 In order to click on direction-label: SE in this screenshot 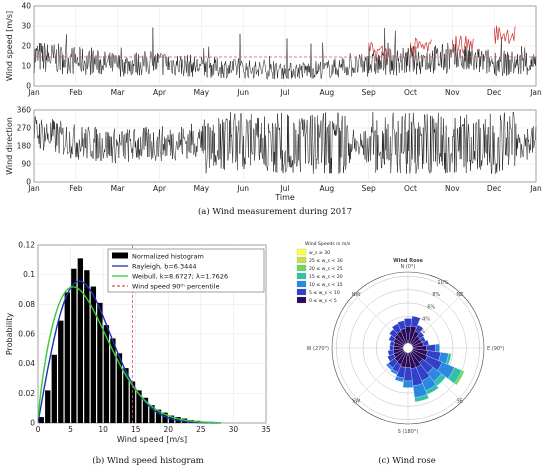, I will do `click(460, 402)`.